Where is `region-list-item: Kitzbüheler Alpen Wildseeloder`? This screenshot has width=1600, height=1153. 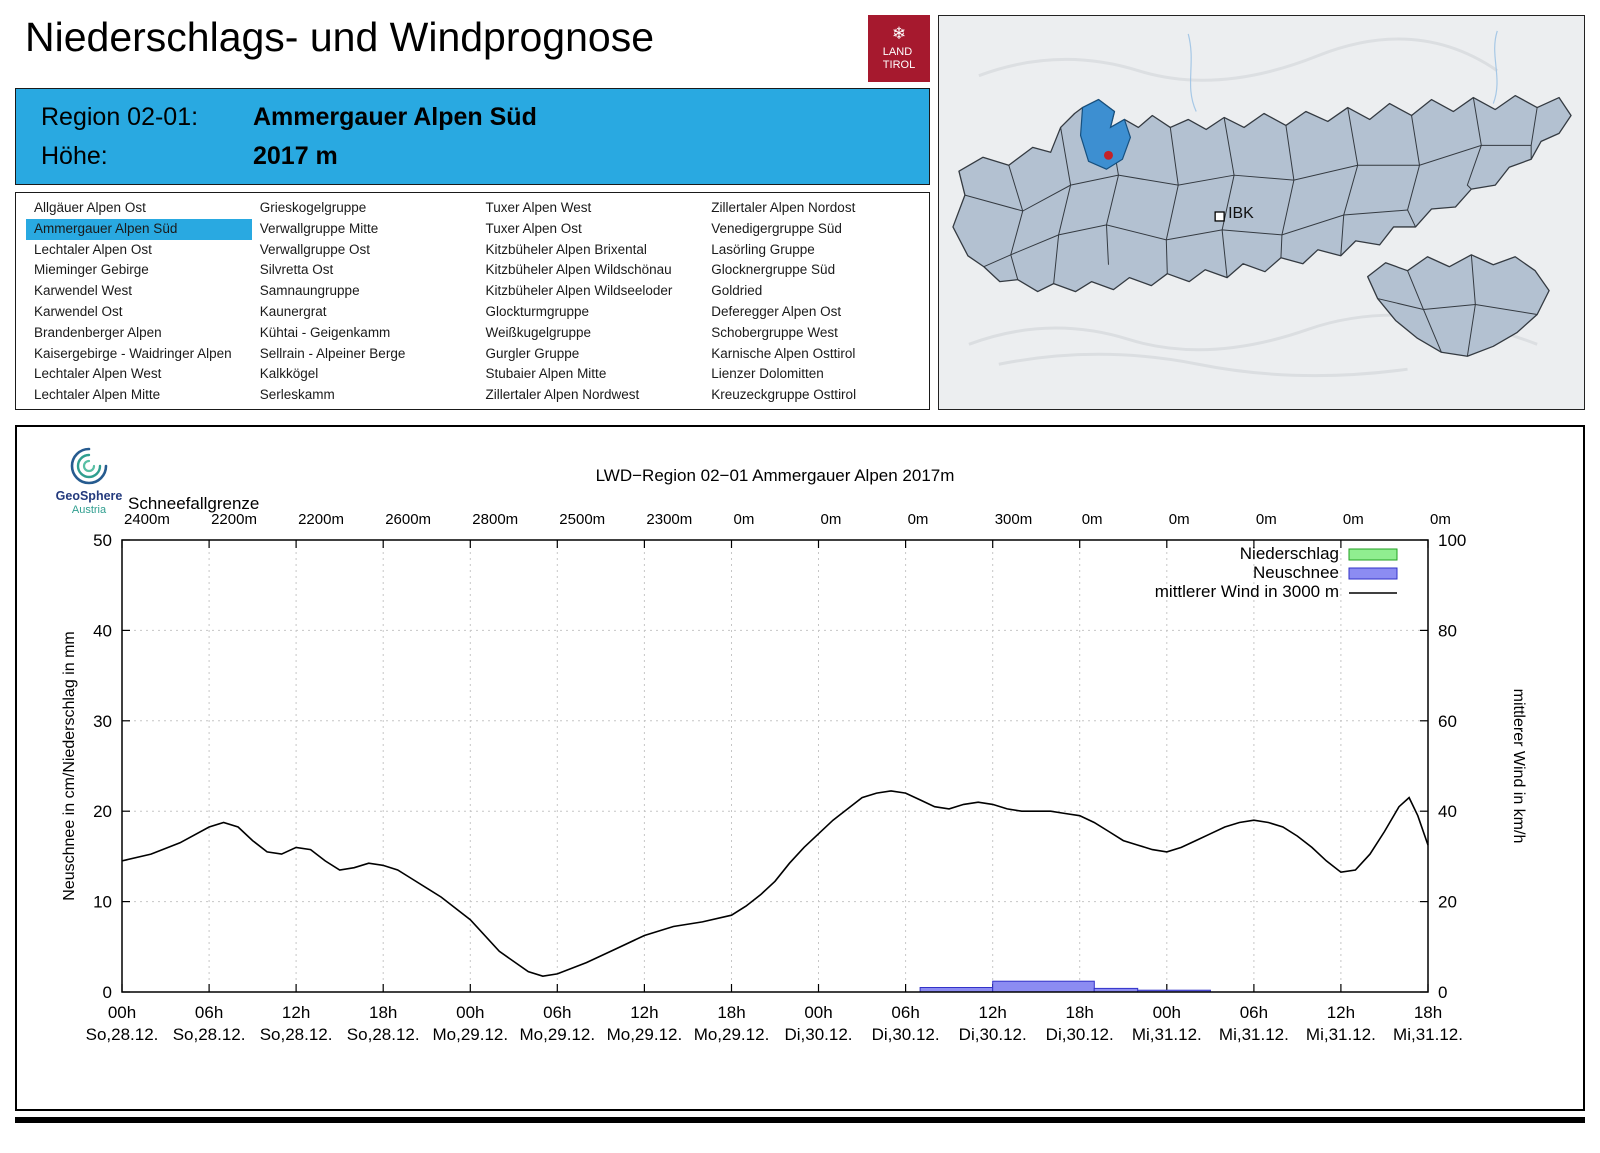
region-list-item: Kitzbüheler Alpen Wildseeloder is located at coordinates (579, 291).